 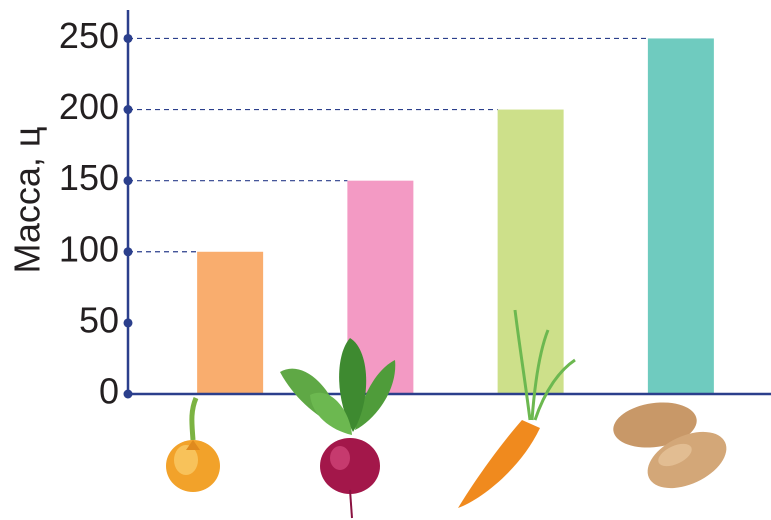 I want to click on y-tick-label: 150, so click(x=89, y=177).